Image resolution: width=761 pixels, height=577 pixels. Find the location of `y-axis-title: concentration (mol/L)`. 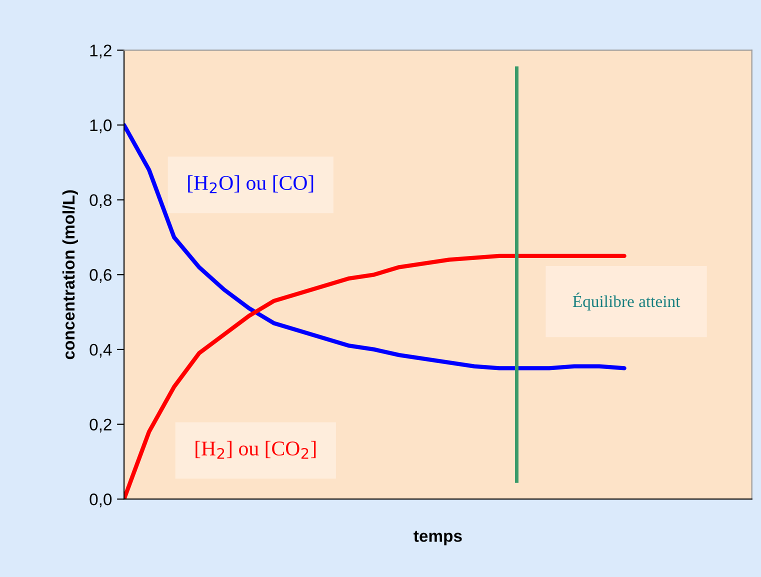

y-axis-title: concentration (mol/L) is located at coordinates (70, 275).